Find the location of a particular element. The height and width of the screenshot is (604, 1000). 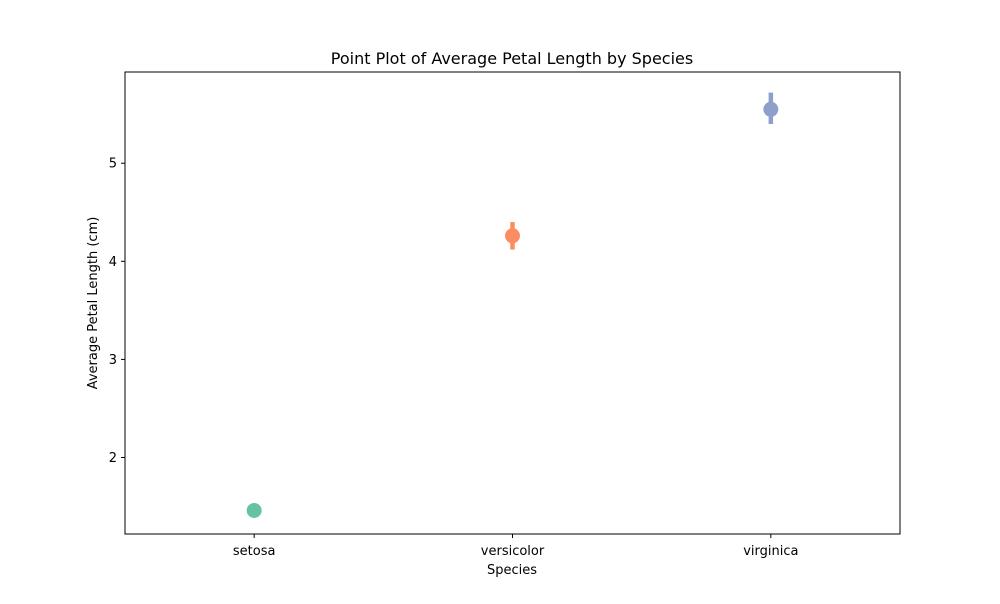

y-tick-label: 5 is located at coordinates (113, 164).